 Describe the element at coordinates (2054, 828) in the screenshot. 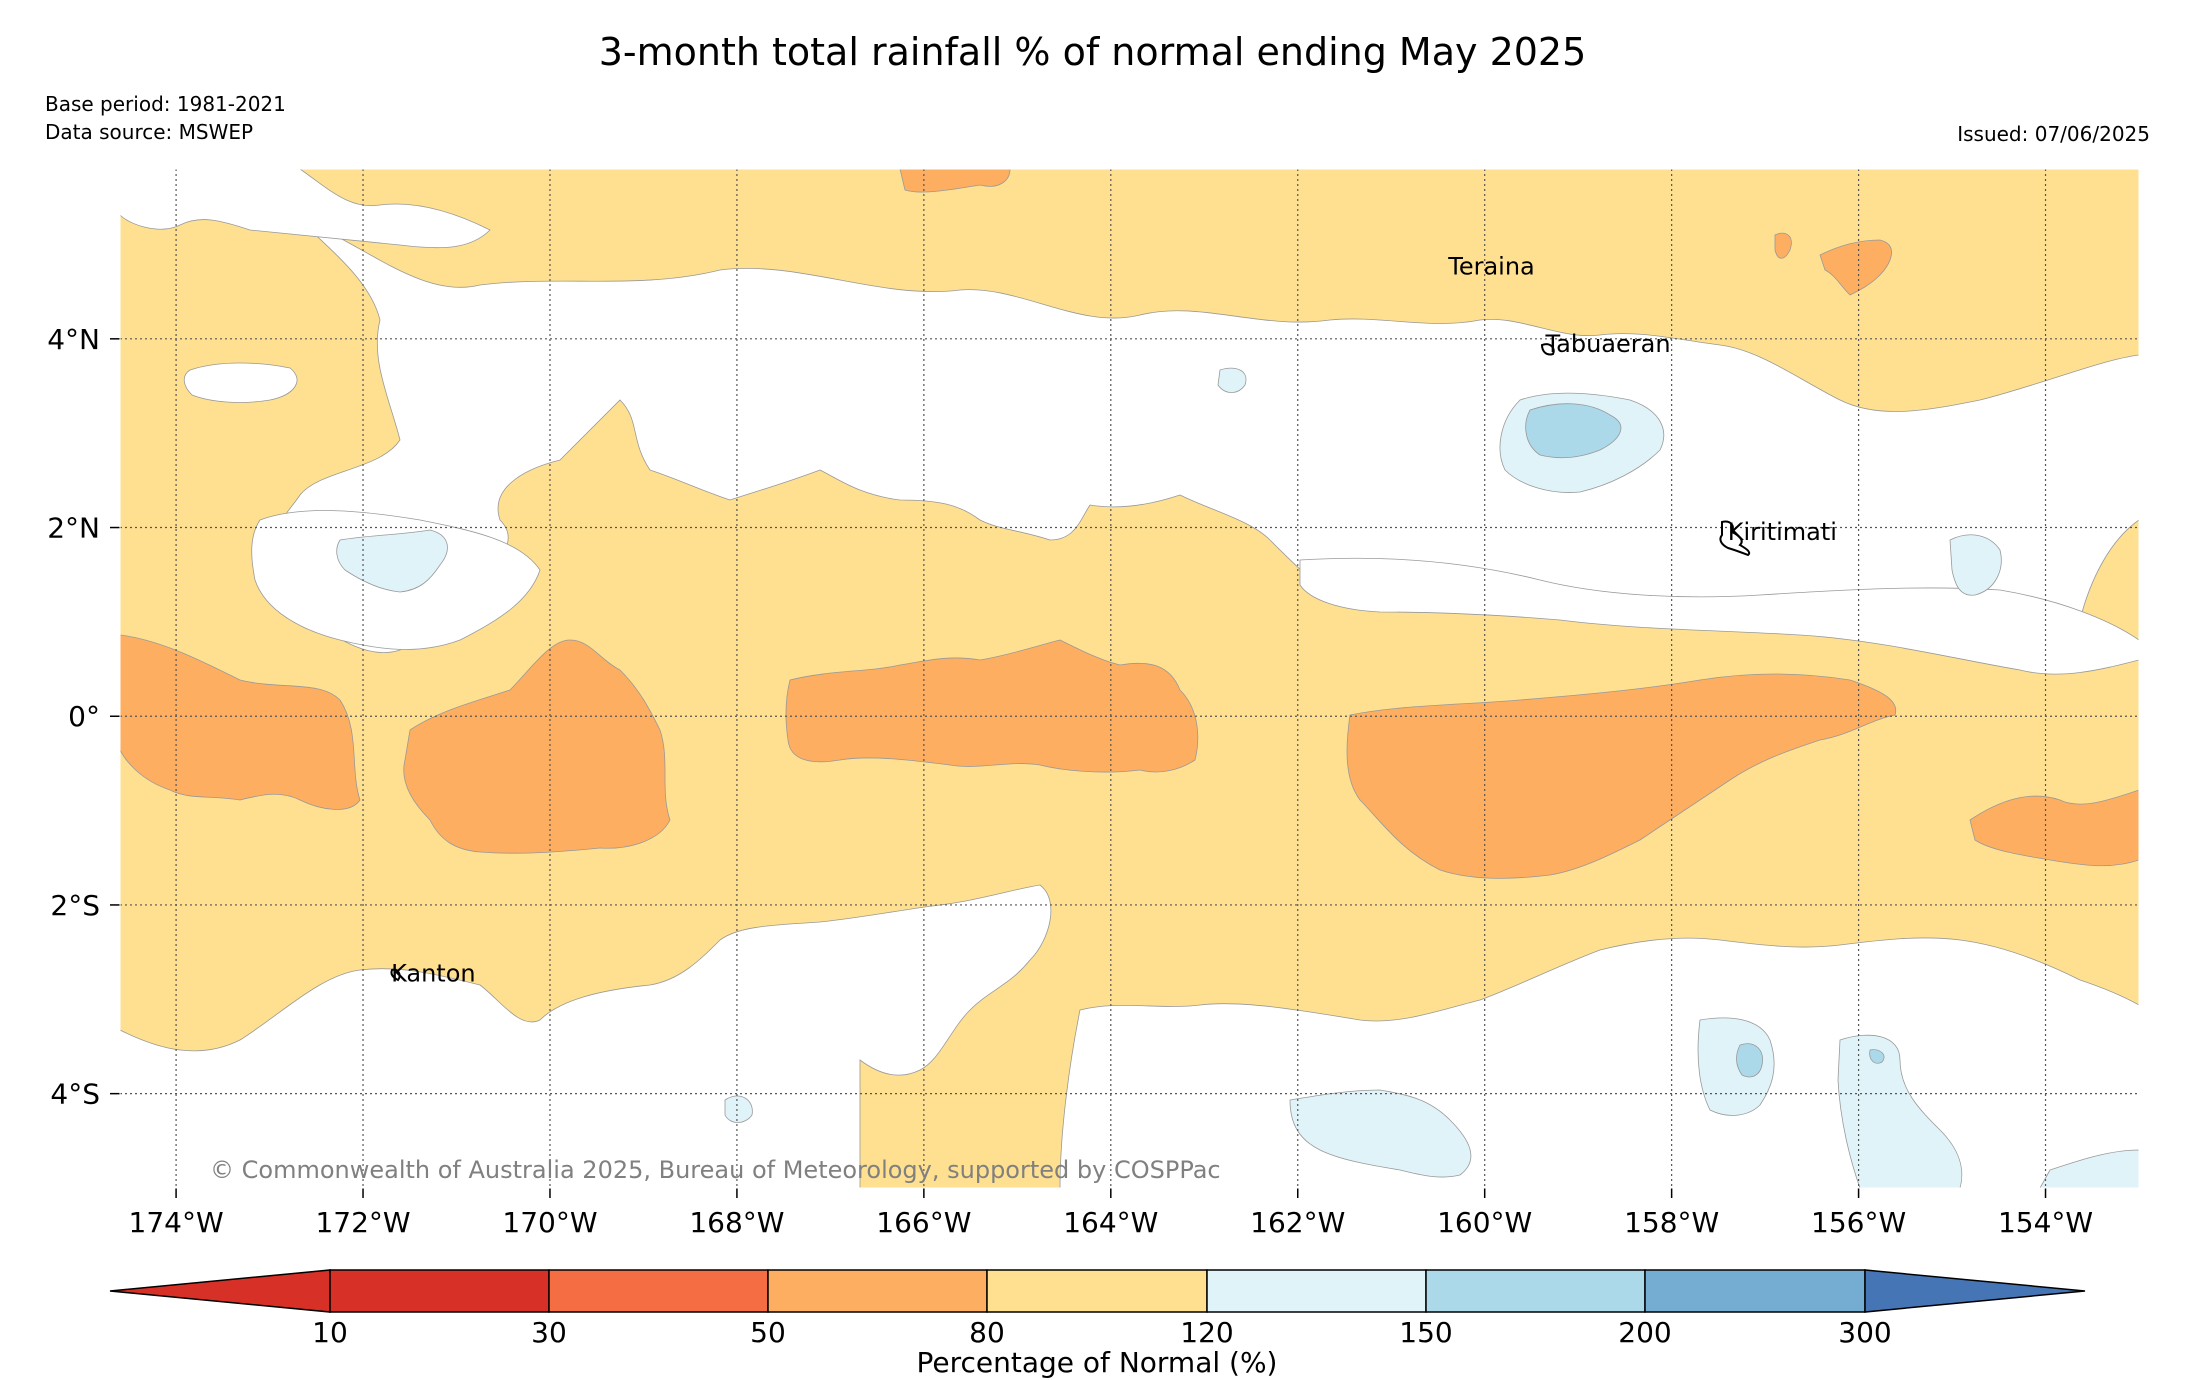

I see `field-30-50-far-east` at that location.